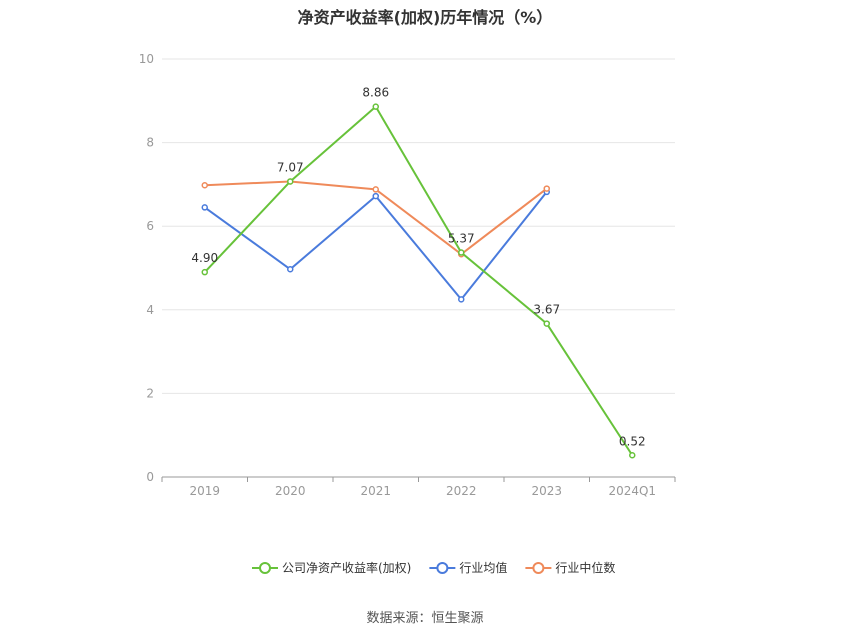  What do you see at coordinates (150, 477) in the screenshot?
I see `y-tick-label: 0` at bounding box center [150, 477].